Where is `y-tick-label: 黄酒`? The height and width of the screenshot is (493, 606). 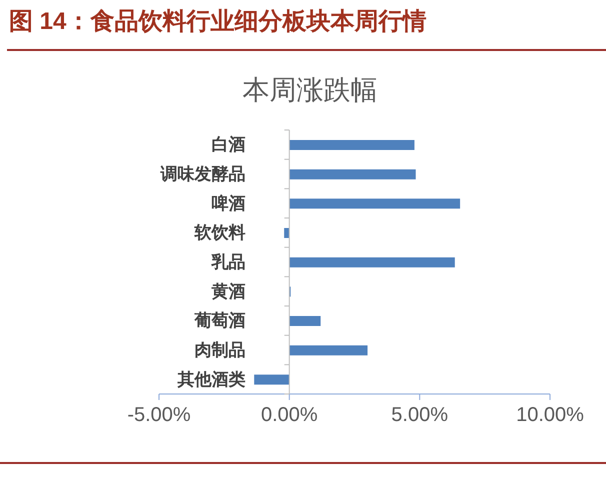
y-tick-label: 黄酒 is located at coordinates (228, 291).